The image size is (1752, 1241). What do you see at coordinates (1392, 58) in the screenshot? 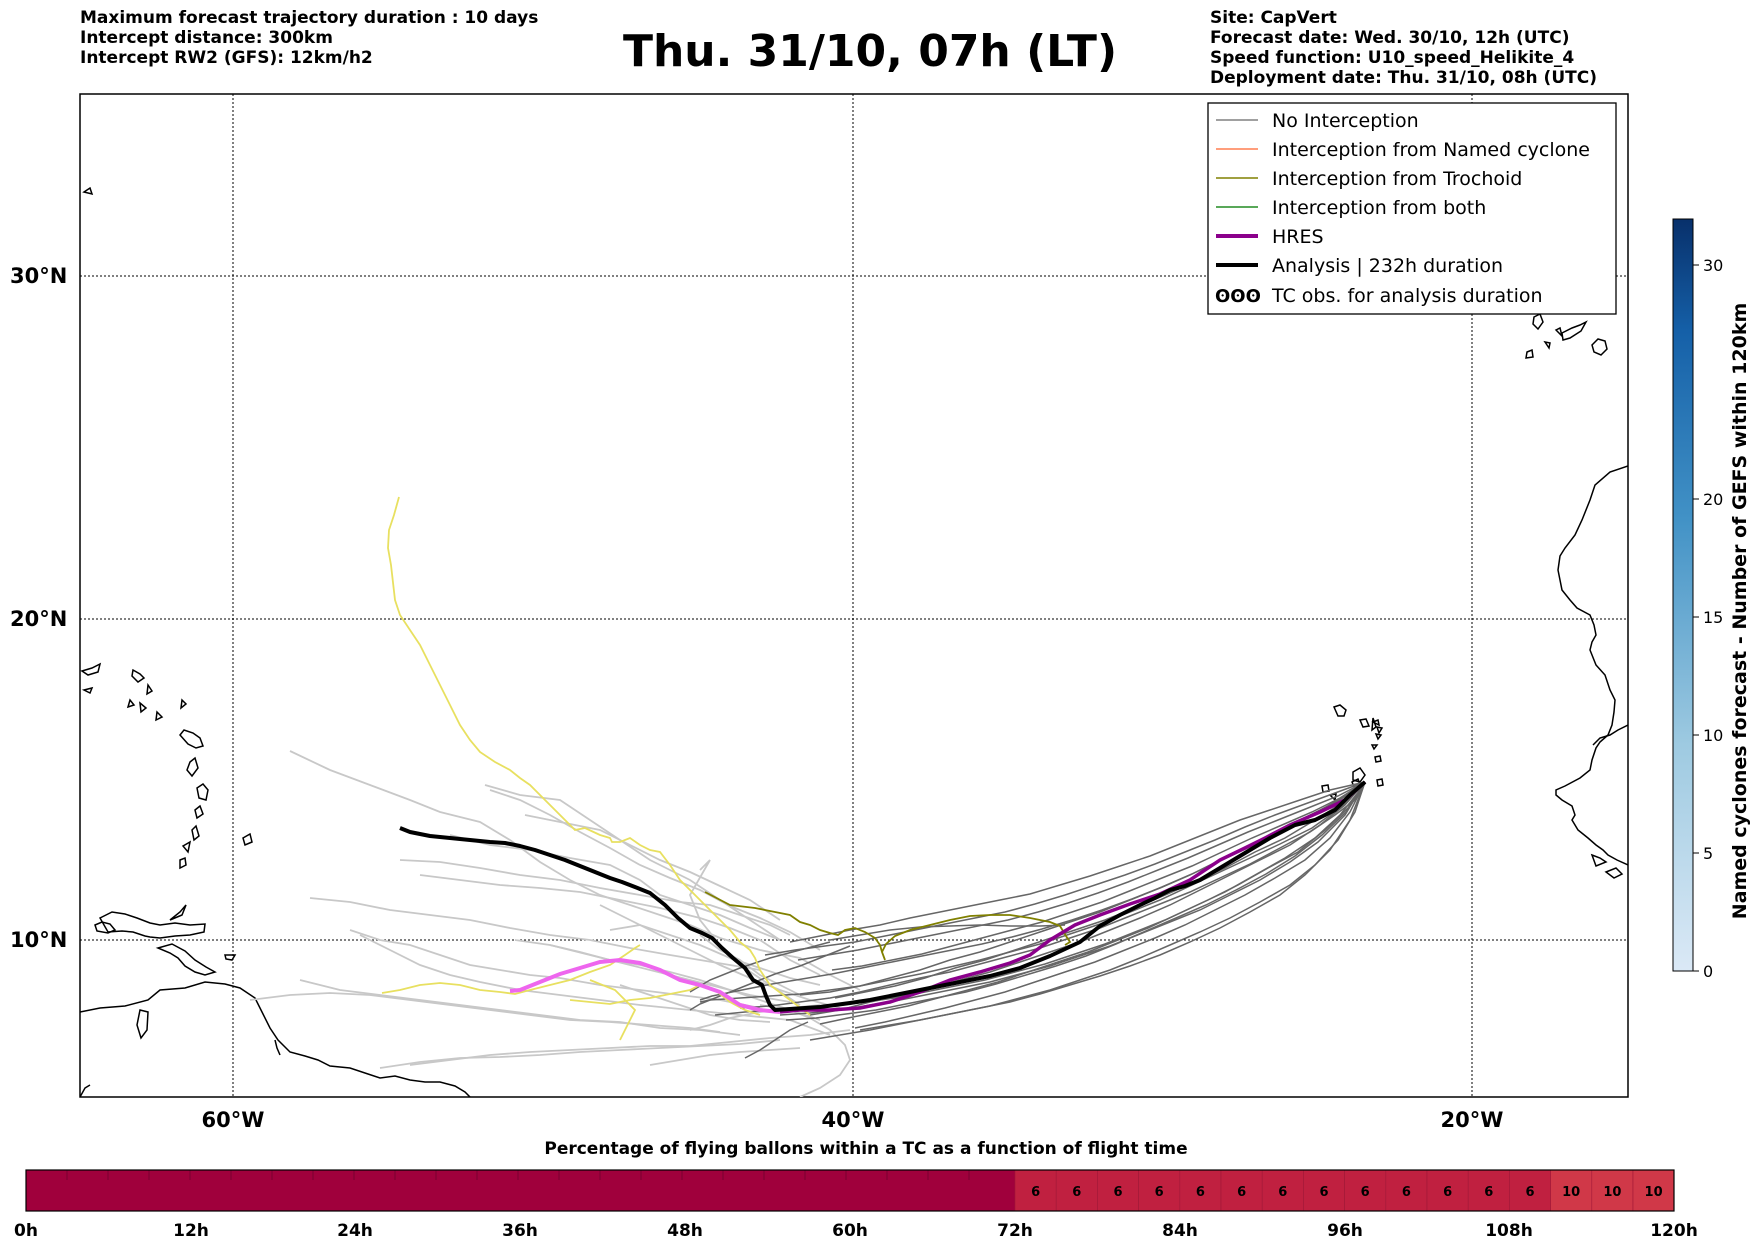
I see `header-speed-function: Speed function: U10_speed_Helikite_4` at bounding box center [1392, 58].